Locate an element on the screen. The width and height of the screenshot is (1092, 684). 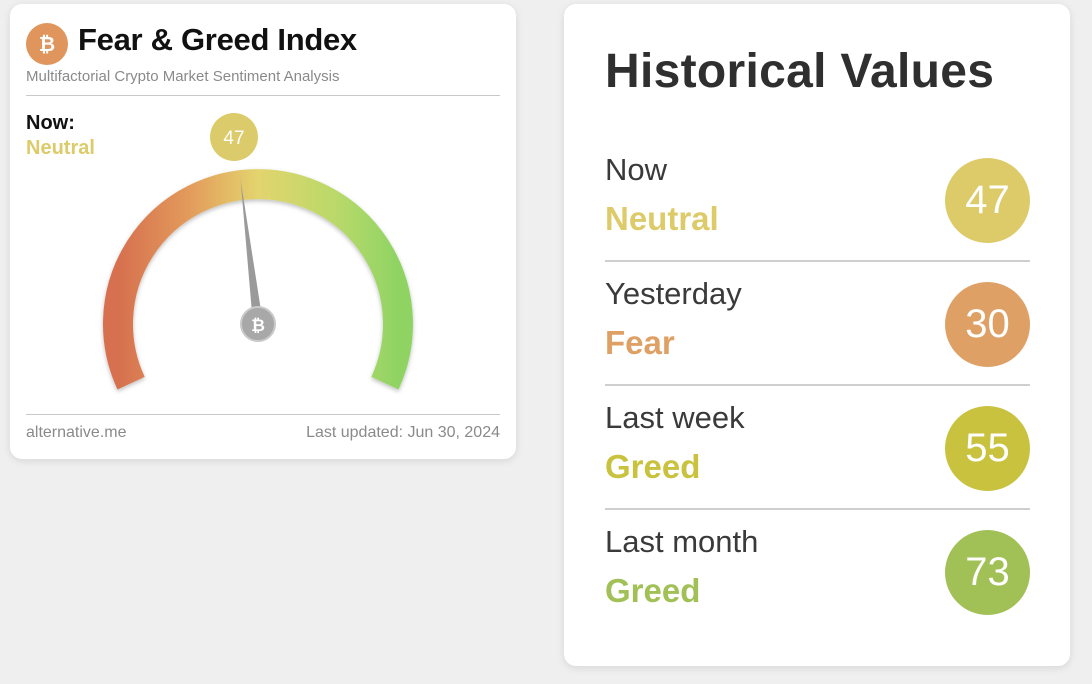
period-label: Last week is located at coordinates (675, 417).